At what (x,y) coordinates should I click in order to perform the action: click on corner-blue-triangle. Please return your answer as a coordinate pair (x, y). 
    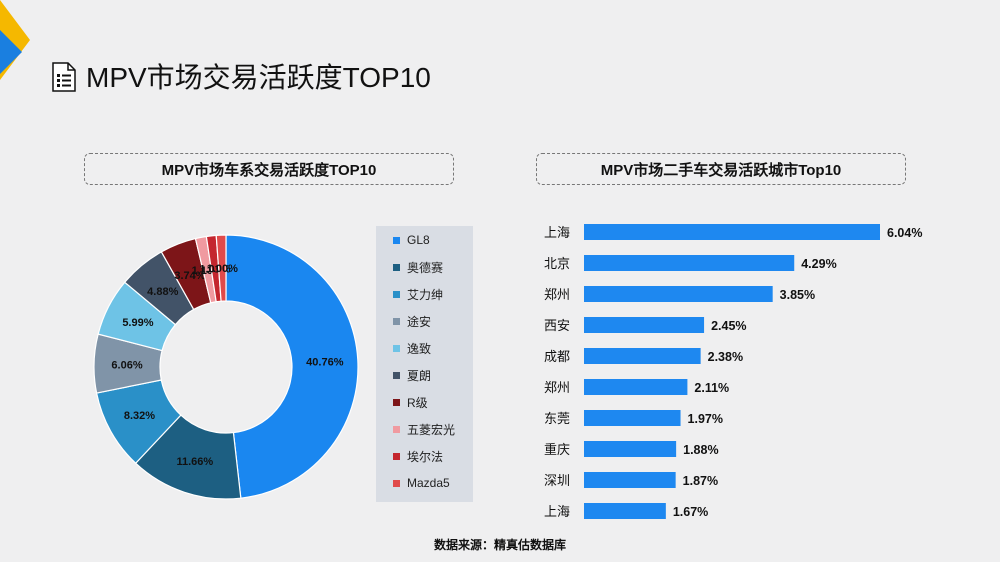
    Looking at the image, I should click on (11, 52).